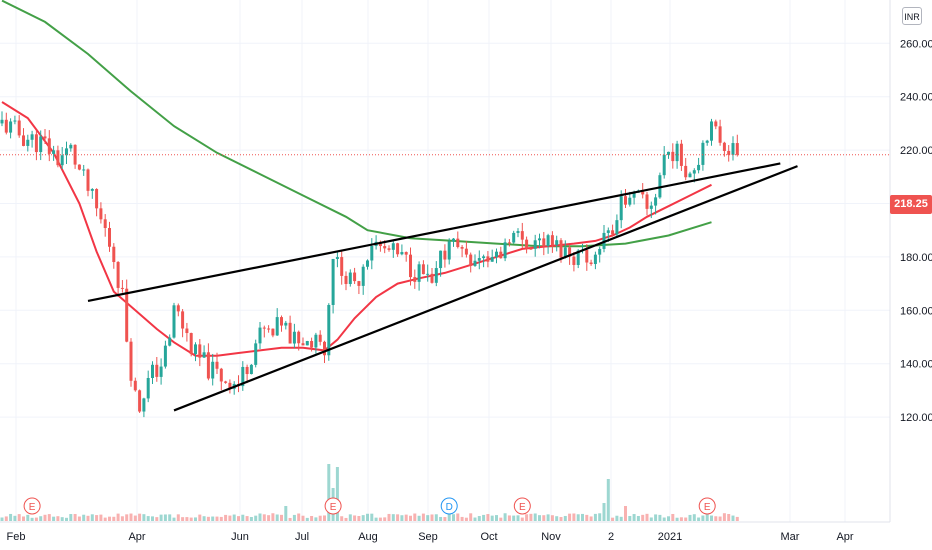 This screenshot has width=932, height=550. What do you see at coordinates (449, 507) in the screenshot?
I see `event-marker-label: D` at bounding box center [449, 507].